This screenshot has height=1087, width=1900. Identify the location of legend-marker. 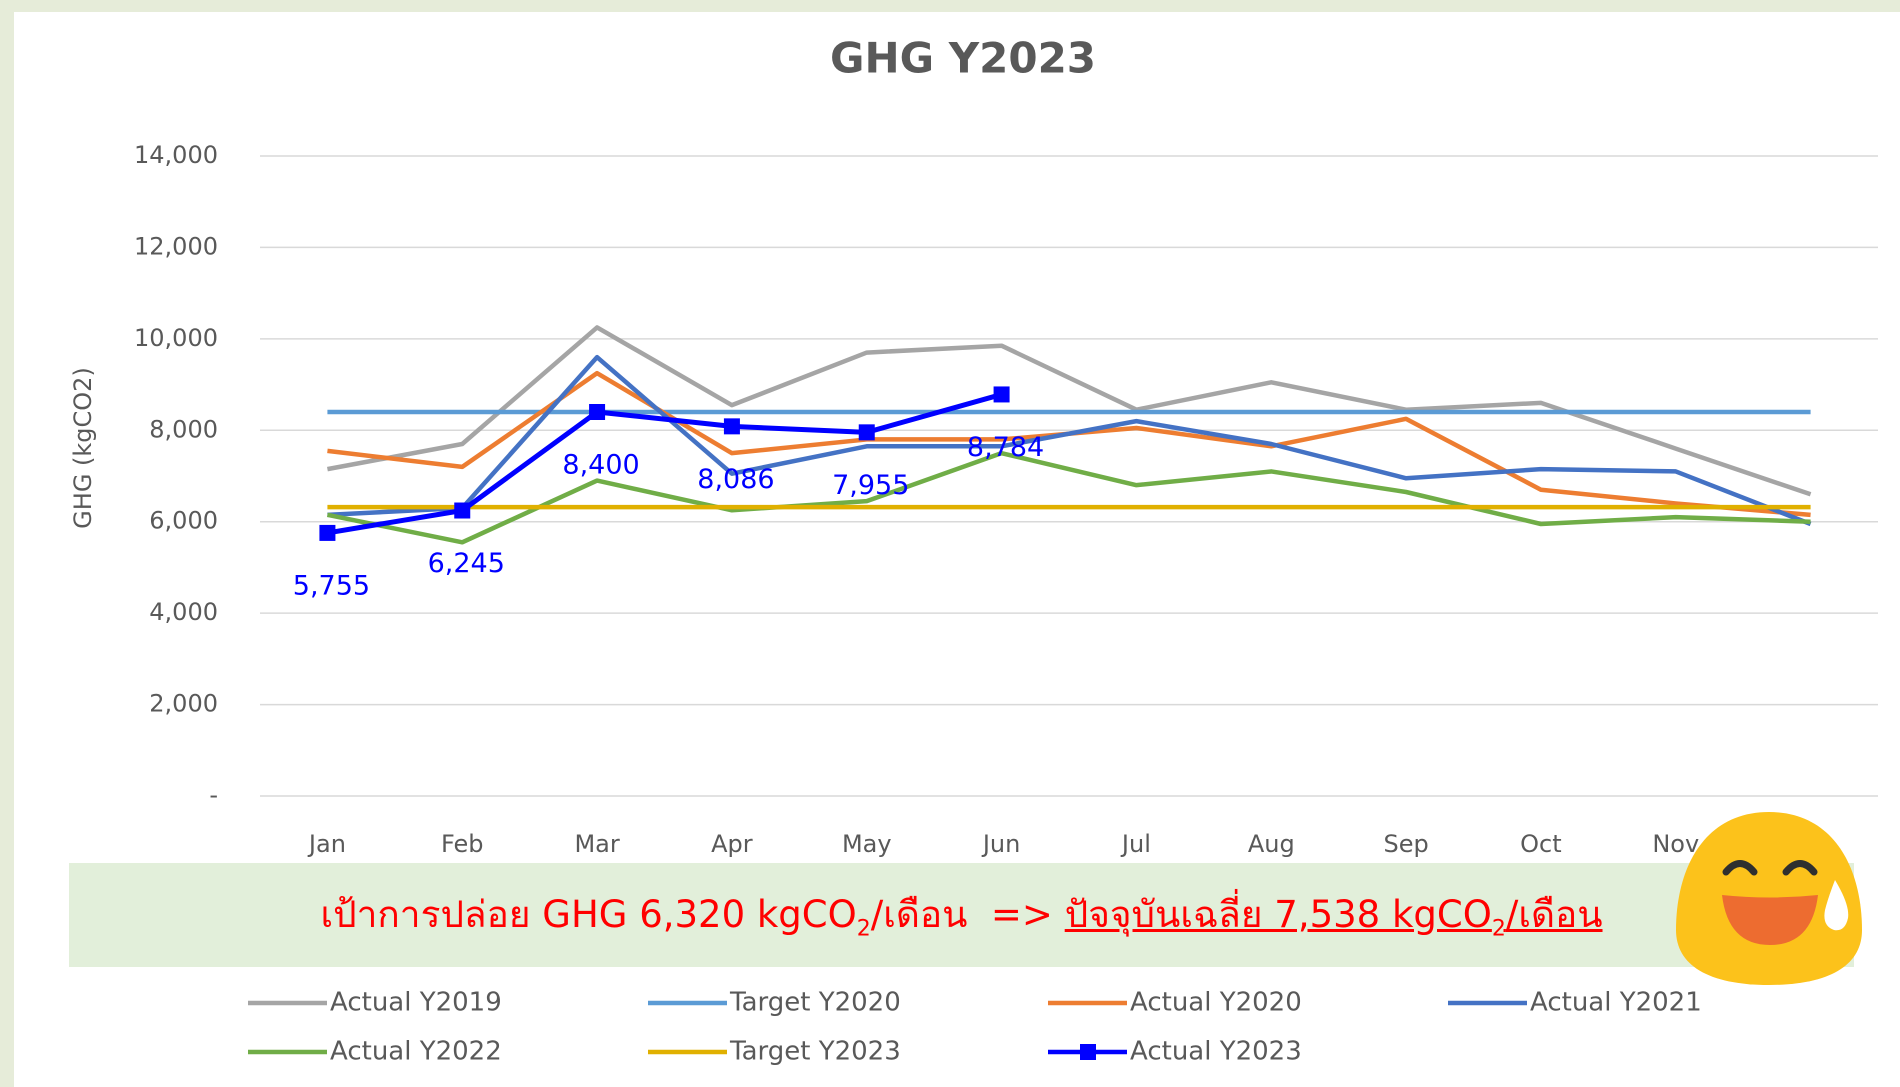
(1088, 1052).